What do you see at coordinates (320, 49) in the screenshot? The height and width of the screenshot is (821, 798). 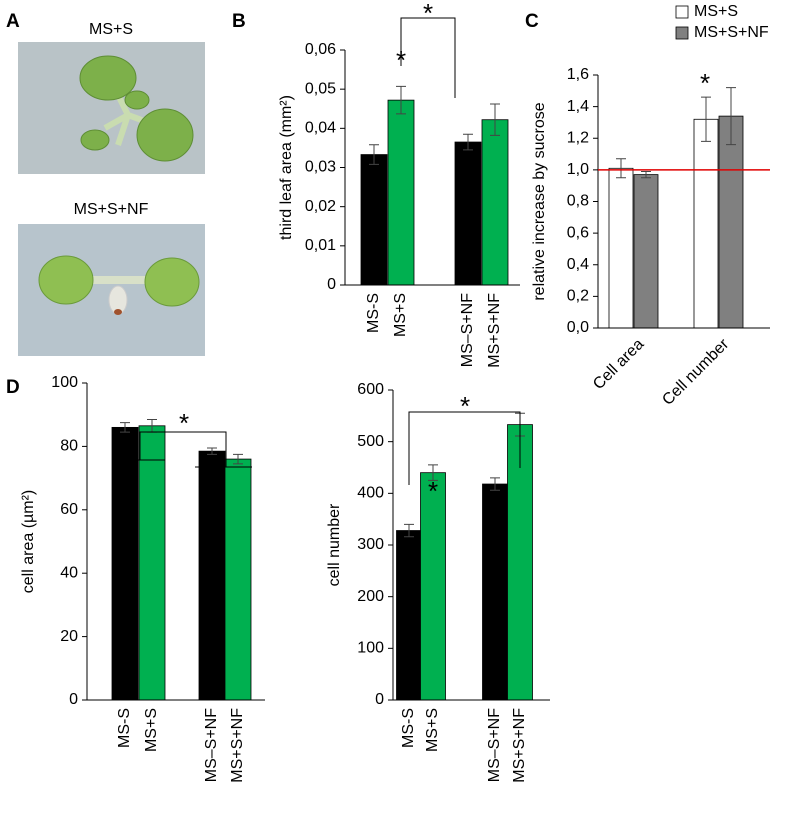 I see `y-tick-label: 0,06` at bounding box center [320, 49].